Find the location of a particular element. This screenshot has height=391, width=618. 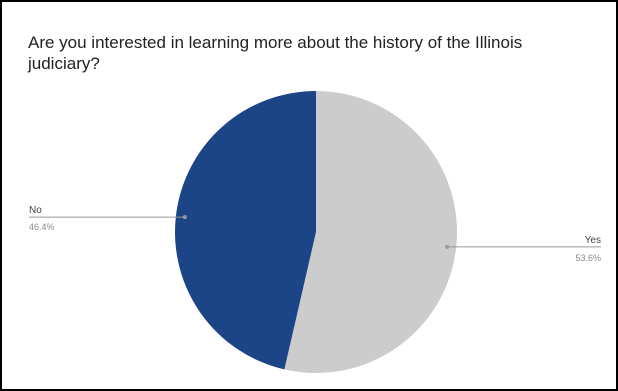

slice-label-yes: Yes is located at coordinates (593, 240).